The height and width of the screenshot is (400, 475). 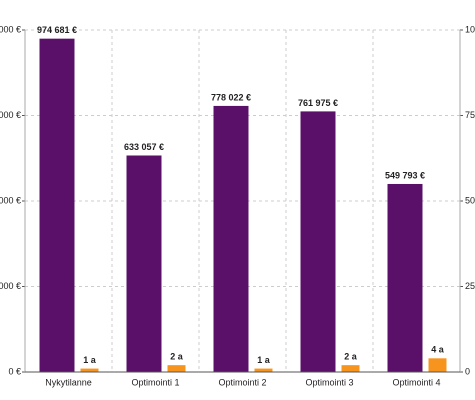 What do you see at coordinates (144, 147) in the screenshot?
I see `value-label: 633 057 €` at bounding box center [144, 147].